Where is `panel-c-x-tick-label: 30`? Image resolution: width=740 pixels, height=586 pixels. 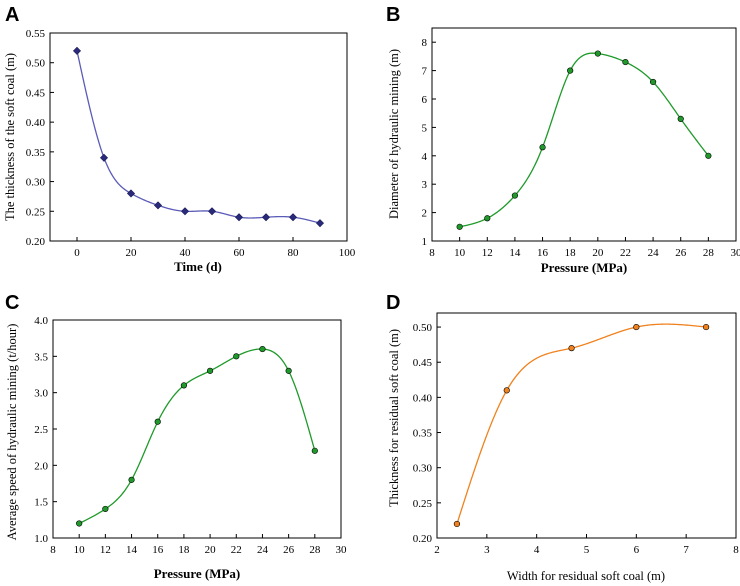 panel-c-x-tick-label: 30 is located at coordinates (342, 550).